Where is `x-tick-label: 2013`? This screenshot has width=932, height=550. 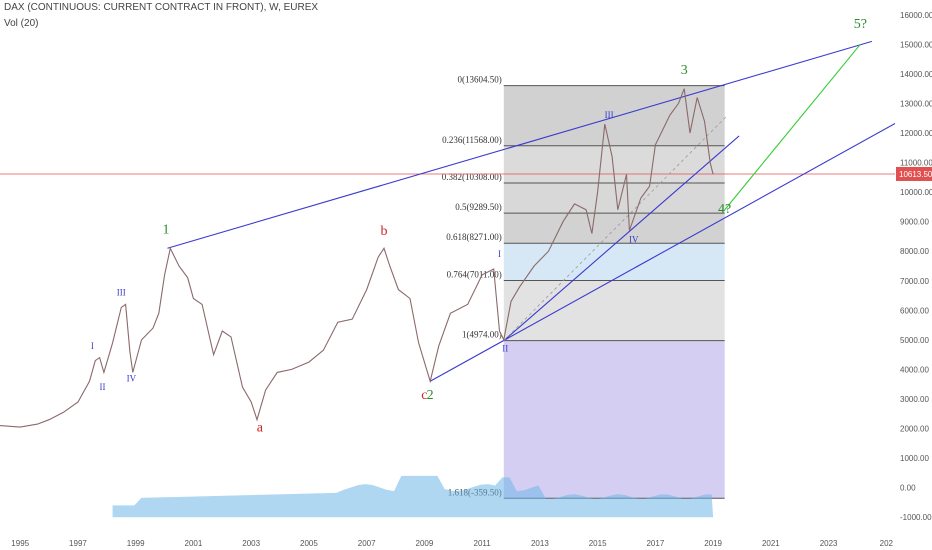
x-tick-label: 2013 is located at coordinates (540, 543).